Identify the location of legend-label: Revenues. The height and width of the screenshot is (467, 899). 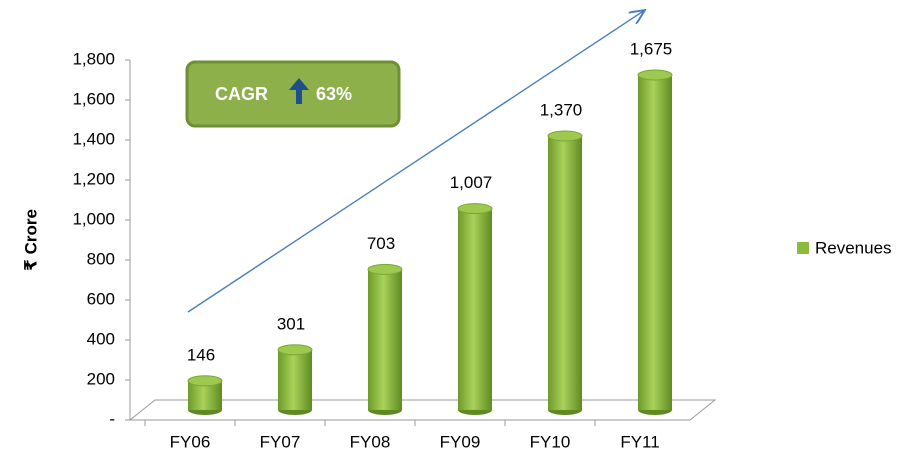
(853, 247).